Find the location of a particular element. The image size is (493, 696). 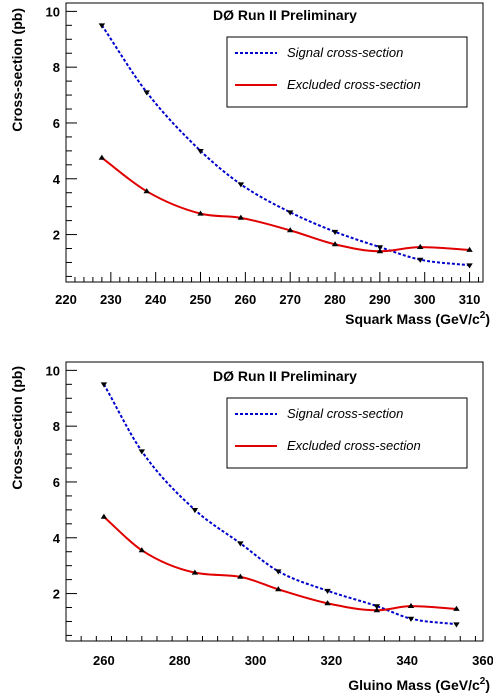

x-axis: 260 280 300 320 340 360 is located at coordinates (279, 652).